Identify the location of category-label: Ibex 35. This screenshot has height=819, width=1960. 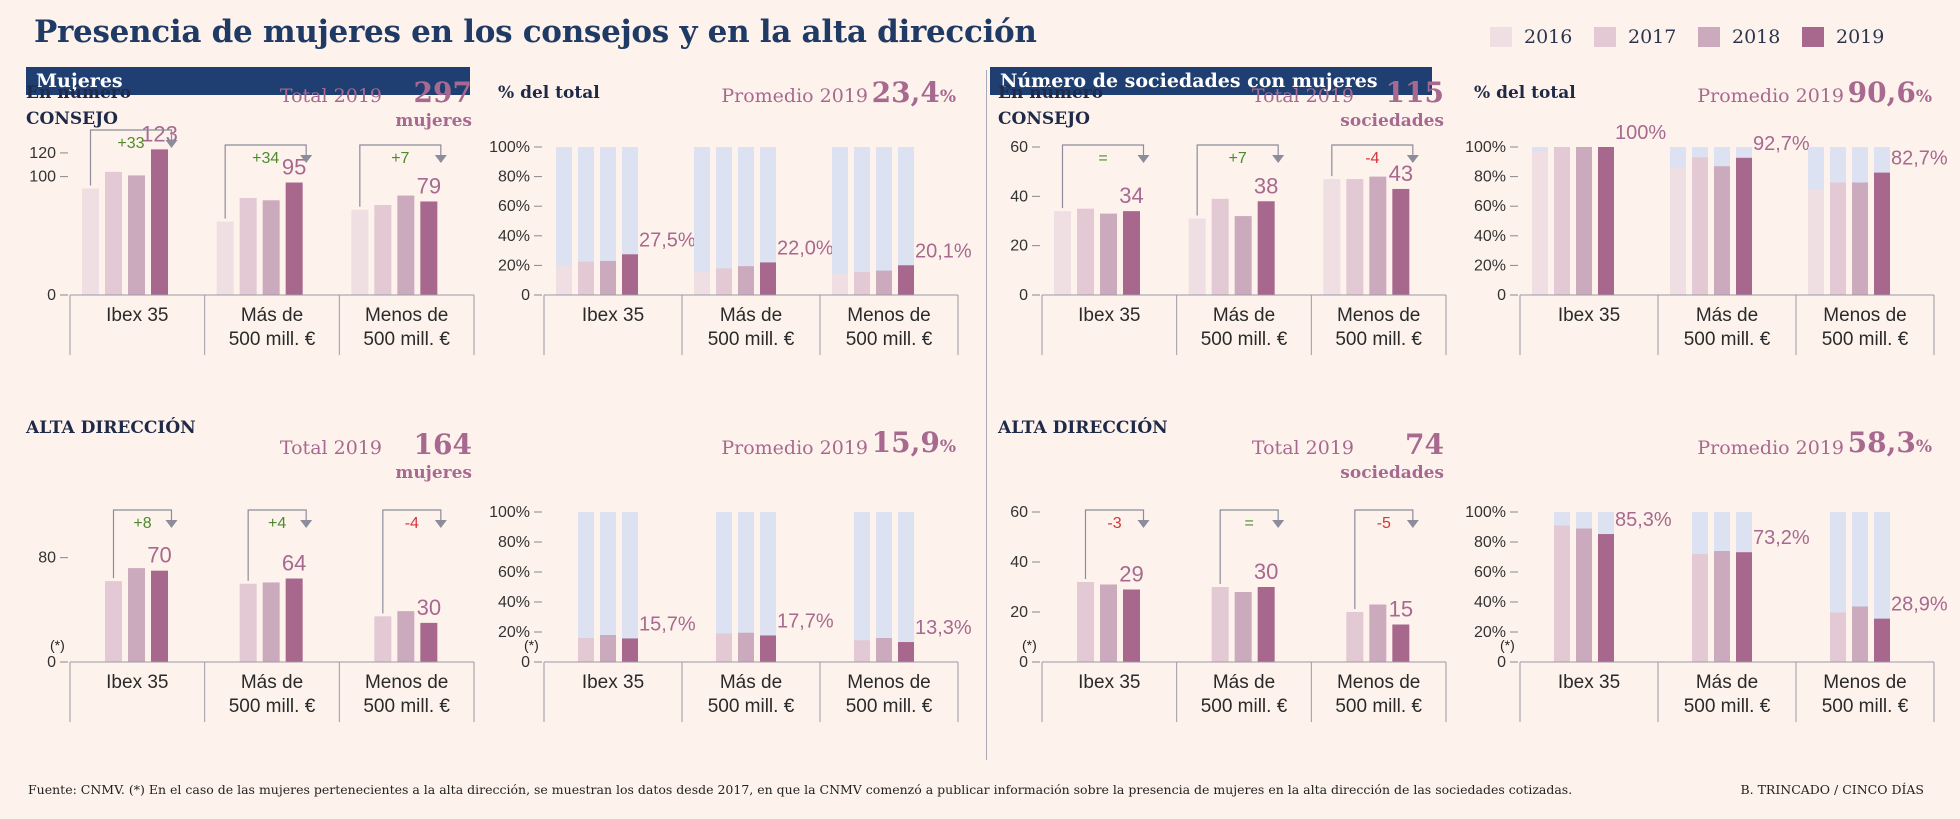
(137, 315).